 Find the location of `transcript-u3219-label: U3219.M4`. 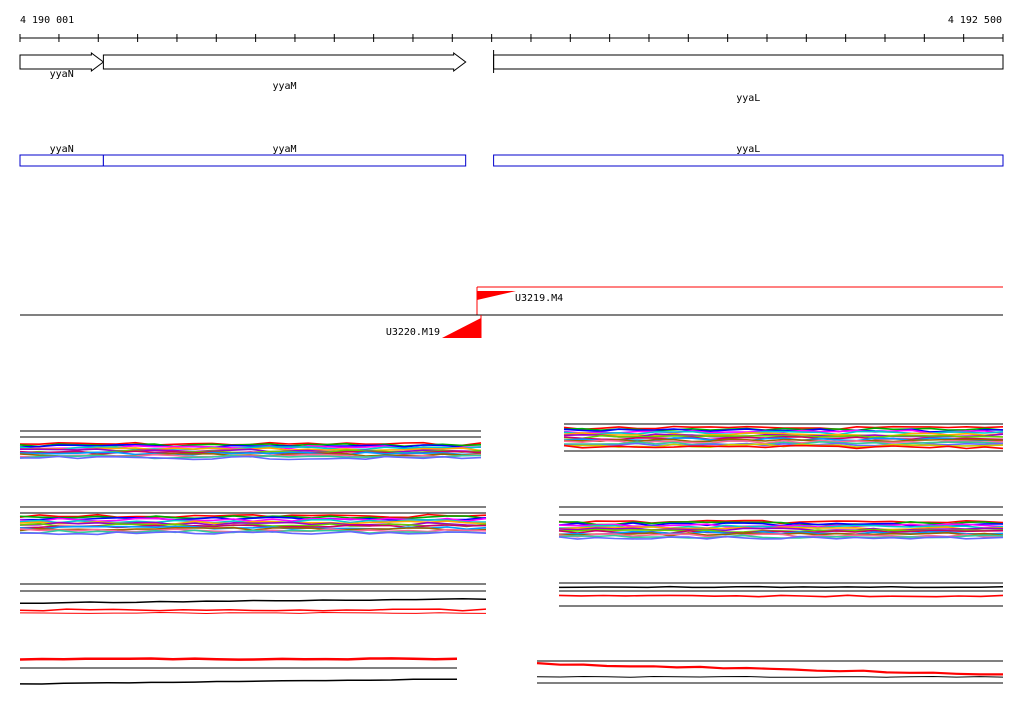

transcript-u3219-label: U3219.M4 is located at coordinates (539, 298).